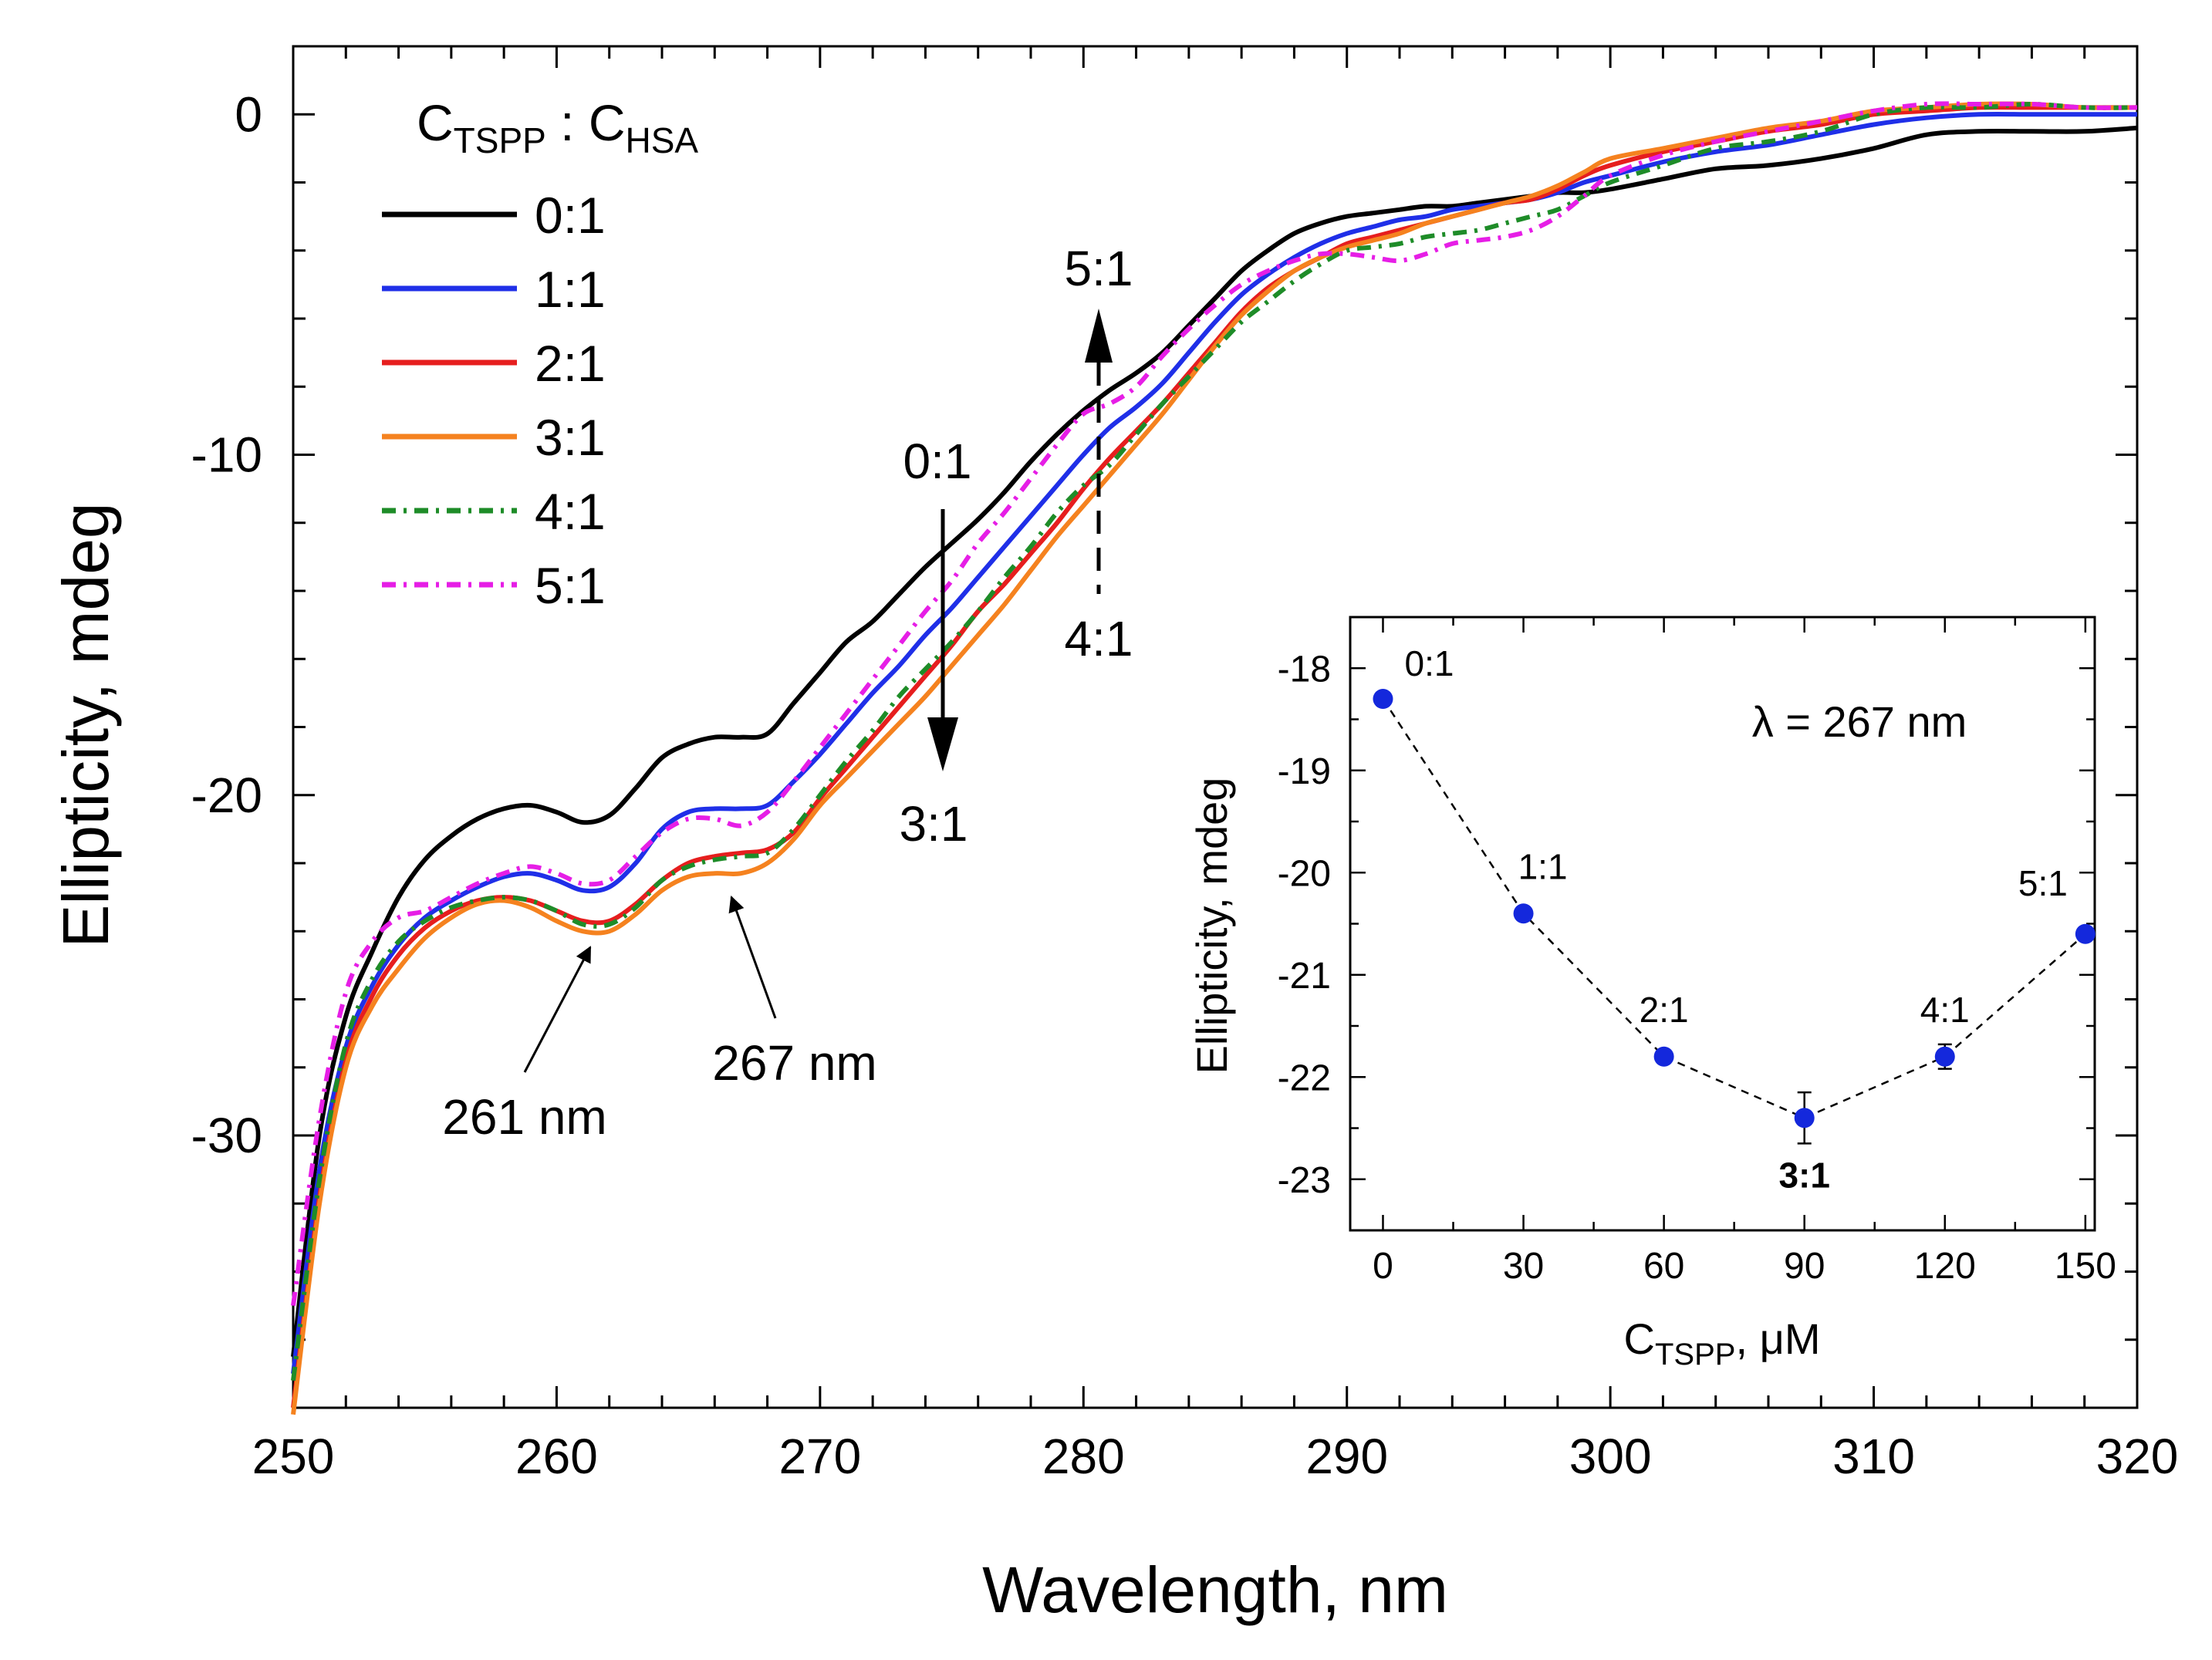 The height and width of the screenshot is (1660, 2212). I want to click on inset-point-label: 4:1, so click(1945, 1010).